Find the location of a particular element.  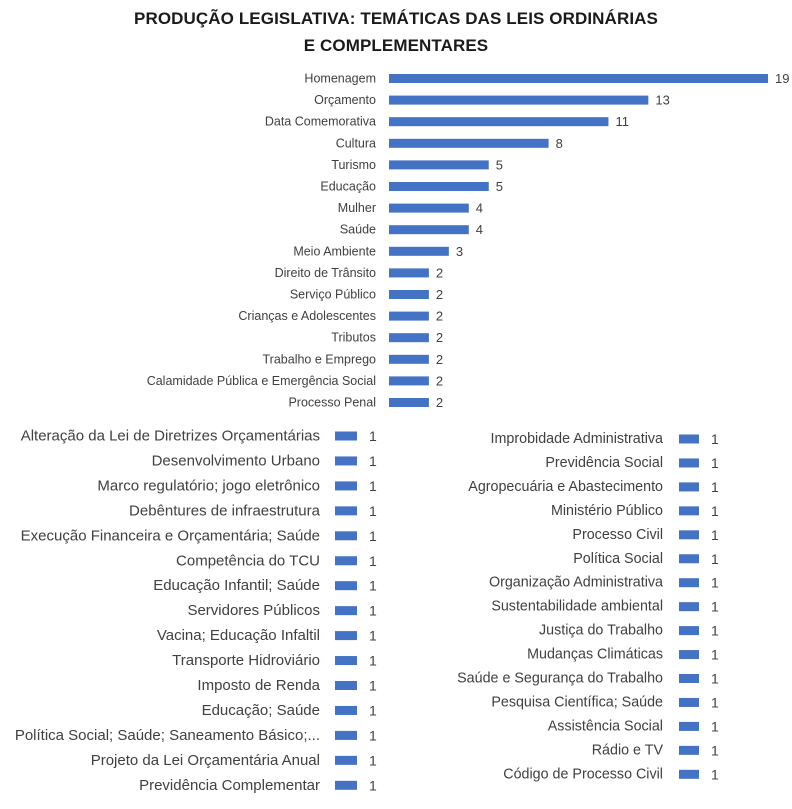

category-label: Servidores Públicos is located at coordinates (253, 610).